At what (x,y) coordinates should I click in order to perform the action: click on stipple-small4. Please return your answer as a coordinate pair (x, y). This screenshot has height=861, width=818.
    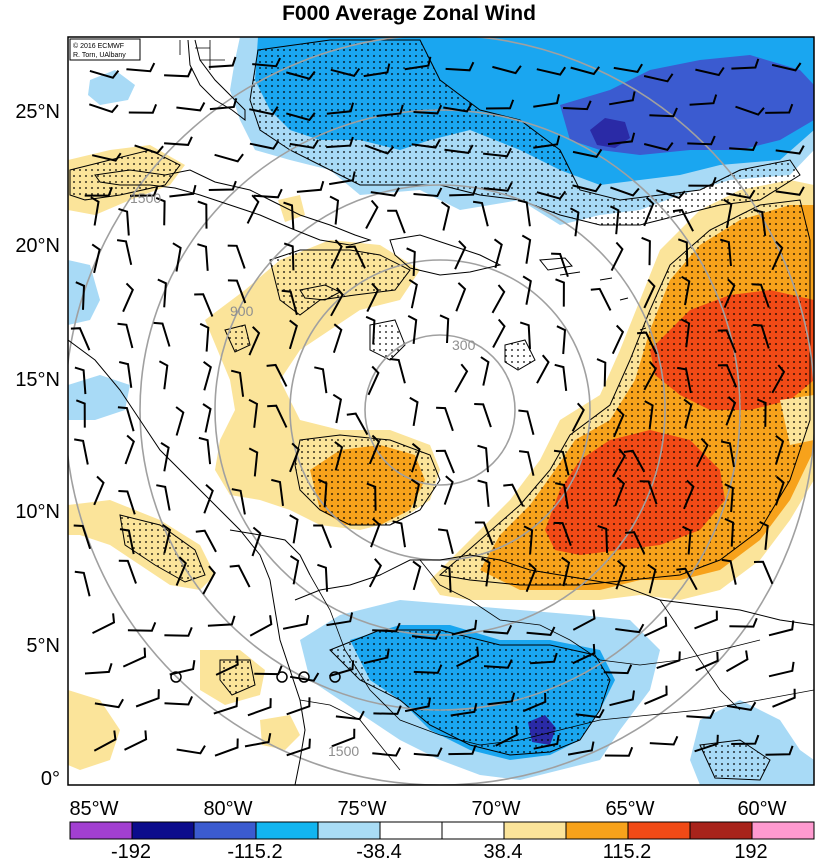
    Looking at the image, I should click on (735, 760).